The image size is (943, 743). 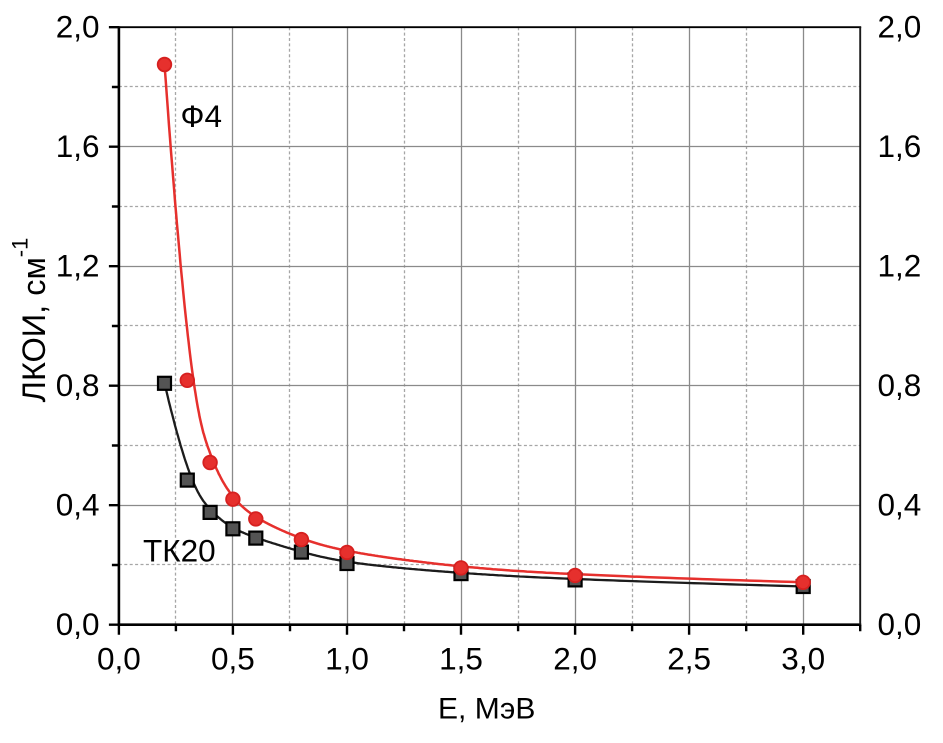 I want to click on svg-text: ТК20, so click(x=179, y=551).